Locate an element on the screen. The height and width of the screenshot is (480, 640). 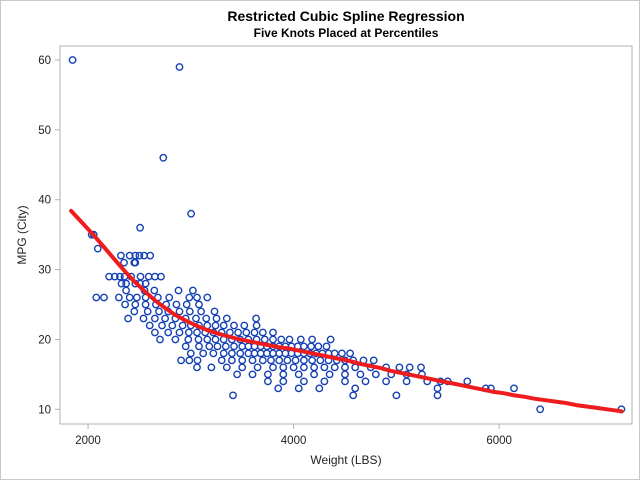
y-tick-label: 30 is located at coordinates (44, 271).